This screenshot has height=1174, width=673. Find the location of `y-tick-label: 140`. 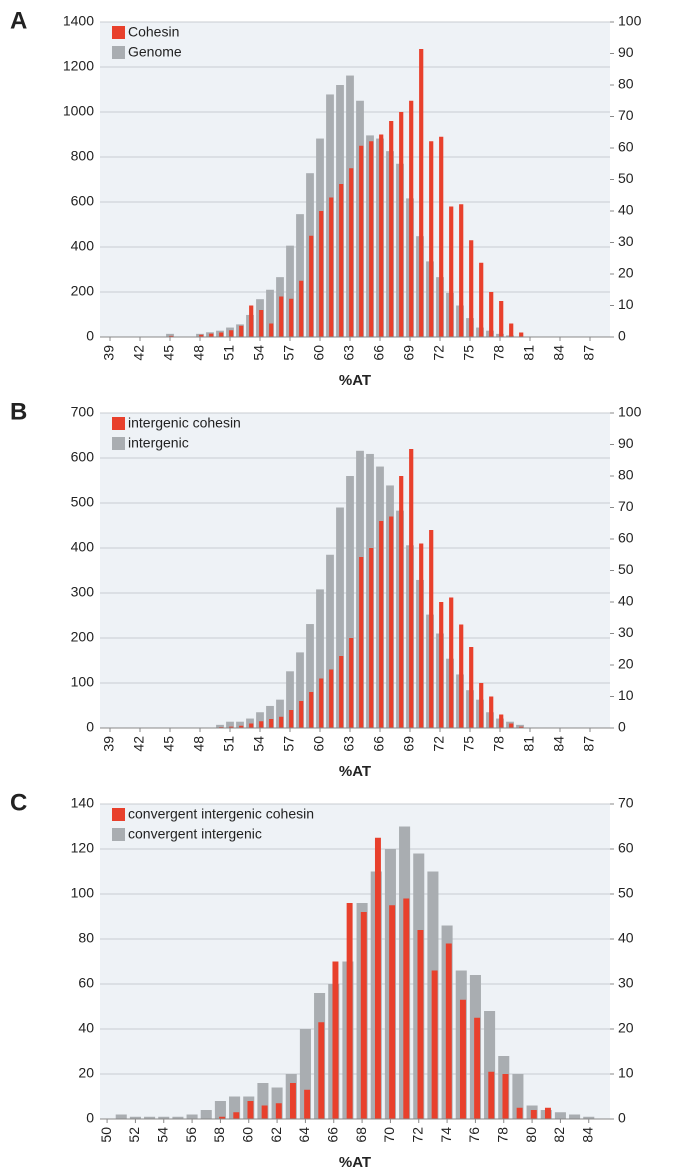

y-tick-label: 140 is located at coordinates (83, 803).